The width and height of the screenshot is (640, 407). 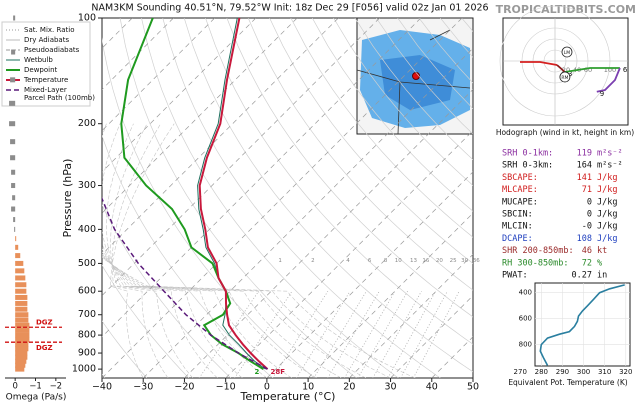 I want to click on index-unit: kt, so click(x=602, y=251).